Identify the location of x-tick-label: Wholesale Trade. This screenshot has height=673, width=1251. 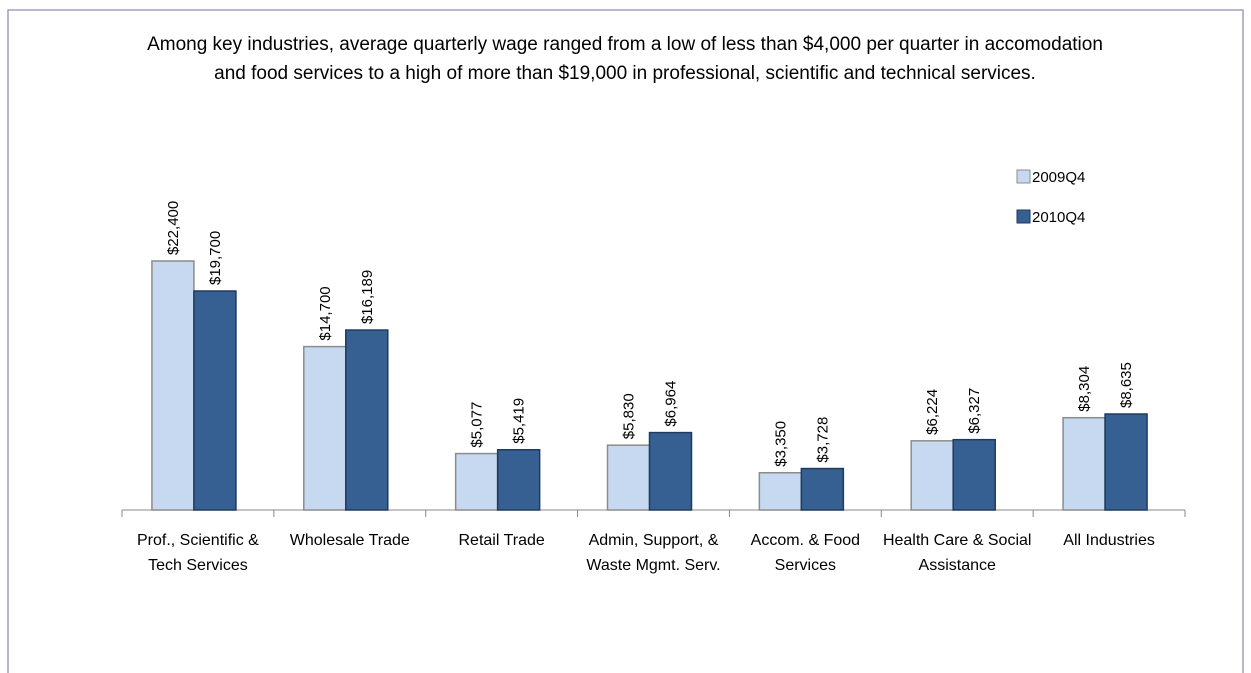
(349, 540).